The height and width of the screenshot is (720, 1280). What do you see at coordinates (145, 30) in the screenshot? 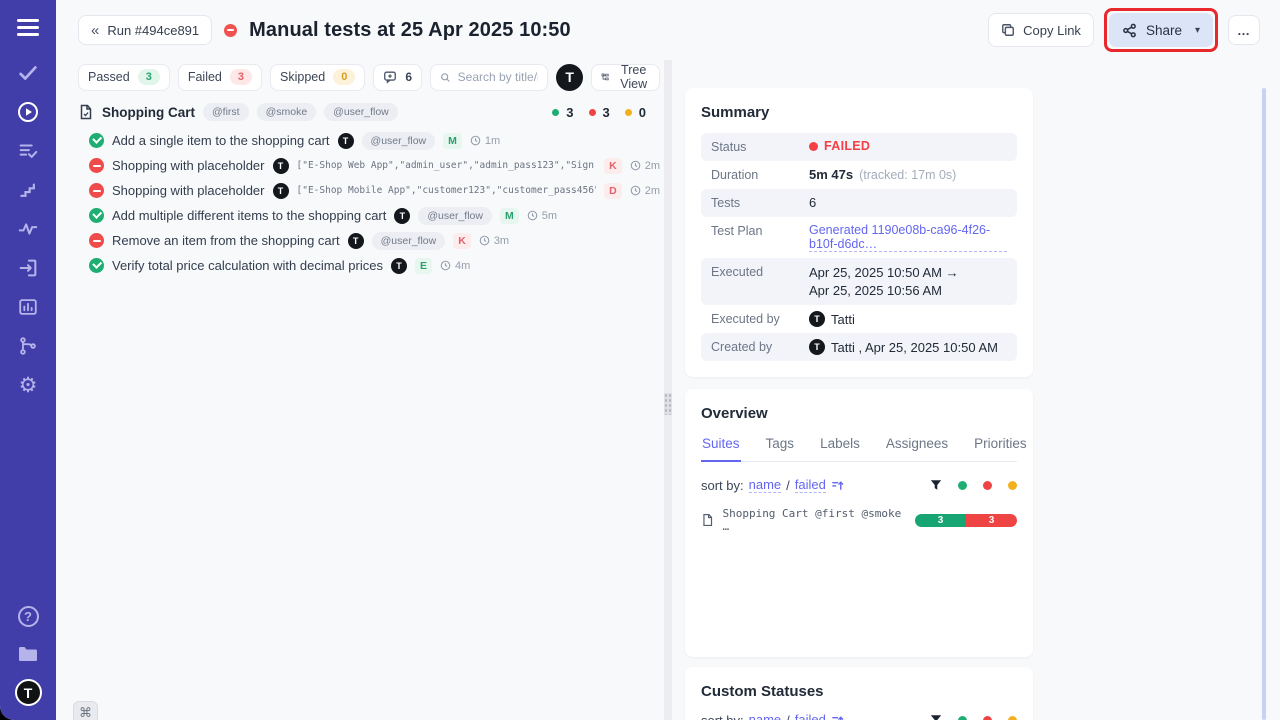
I see `back-to-run-button: « Run #494ce891` at bounding box center [145, 30].